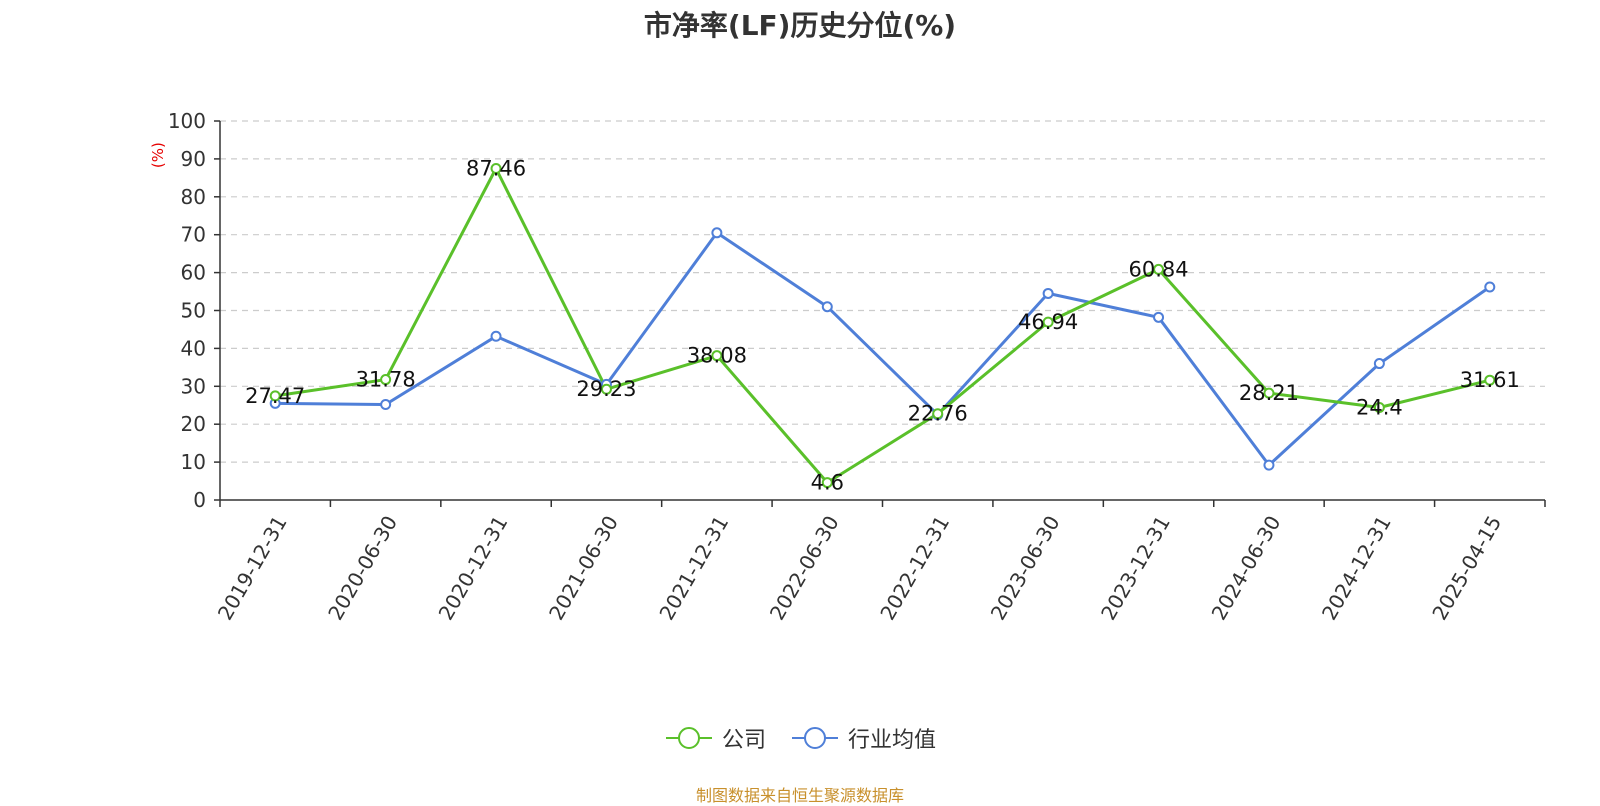  Describe the element at coordinates (914, 567) in the screenshot. I see `x-tick-label: 2022-12-31` at that location.